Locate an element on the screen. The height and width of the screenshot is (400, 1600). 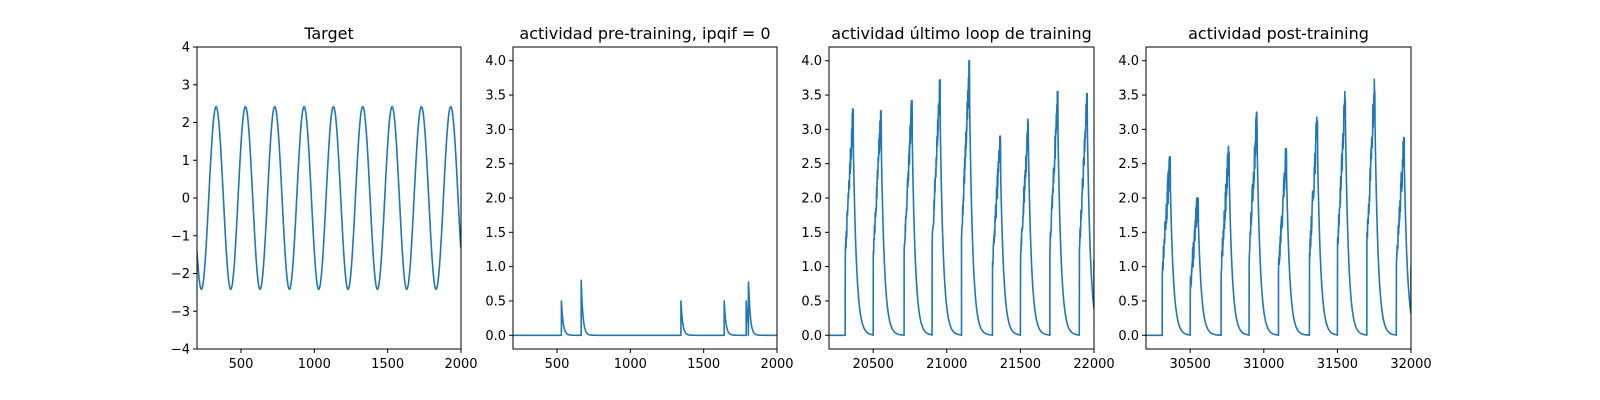
x-tick-label: 21000 is located at coordinates (946, 364).